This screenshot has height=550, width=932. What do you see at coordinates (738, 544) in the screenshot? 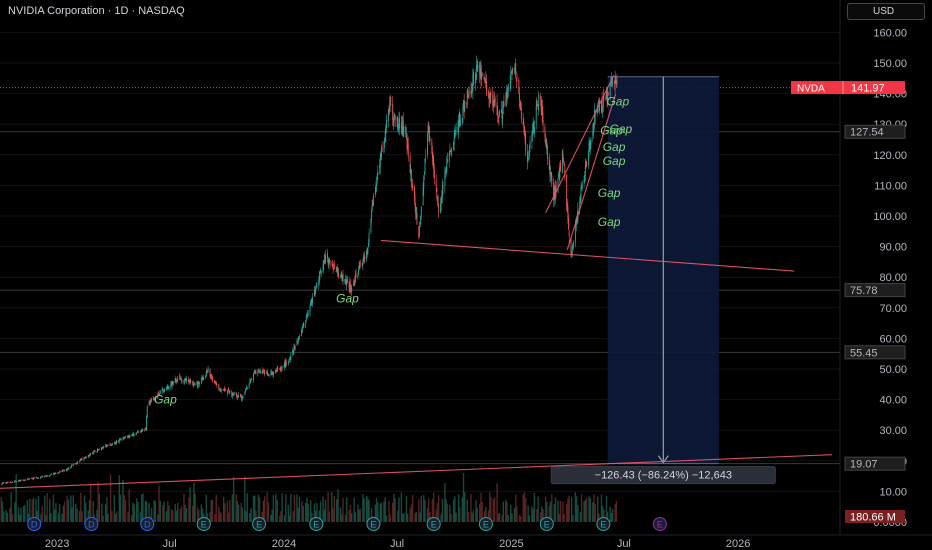
I see `time-tick-label: 2026` at bounding box center [738, 544].